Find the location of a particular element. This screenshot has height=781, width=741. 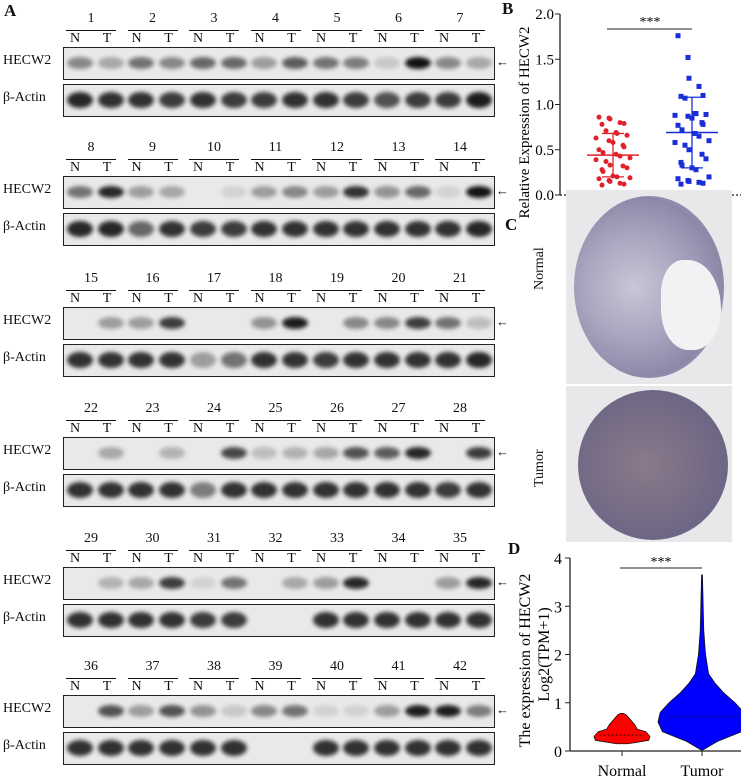

sample-number: 30 is located at coordinates (152, 538).